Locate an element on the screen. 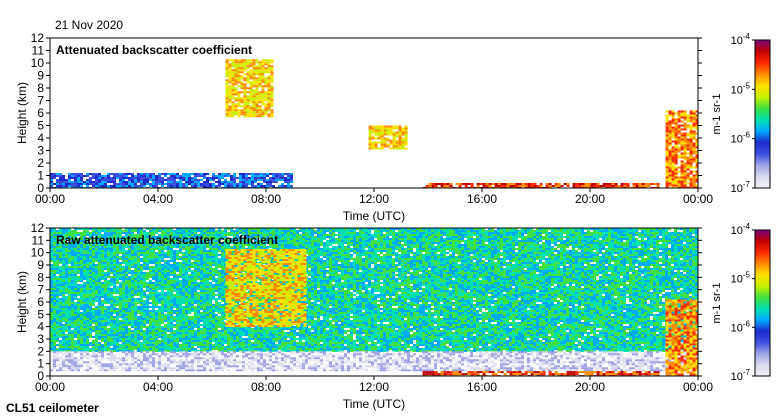 The height and width of the screenshot is (420, 780). date-label: 21 Nov 2020 is located at coordinates (89, 25).